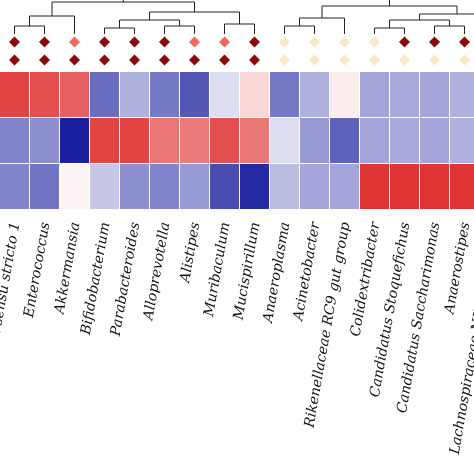 This screenshot has width=474, height=474. Describe the element at coordinates (14, 94) in the screenshot. I see `heatmap-cell-r1-c1` at that location.